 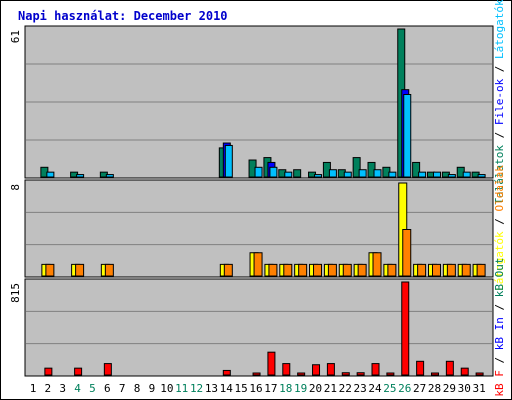 What do you see at coordinates (499, 333) in the screenshot?
I see `legend-entry: kB In` at bounding box center [499, 333].